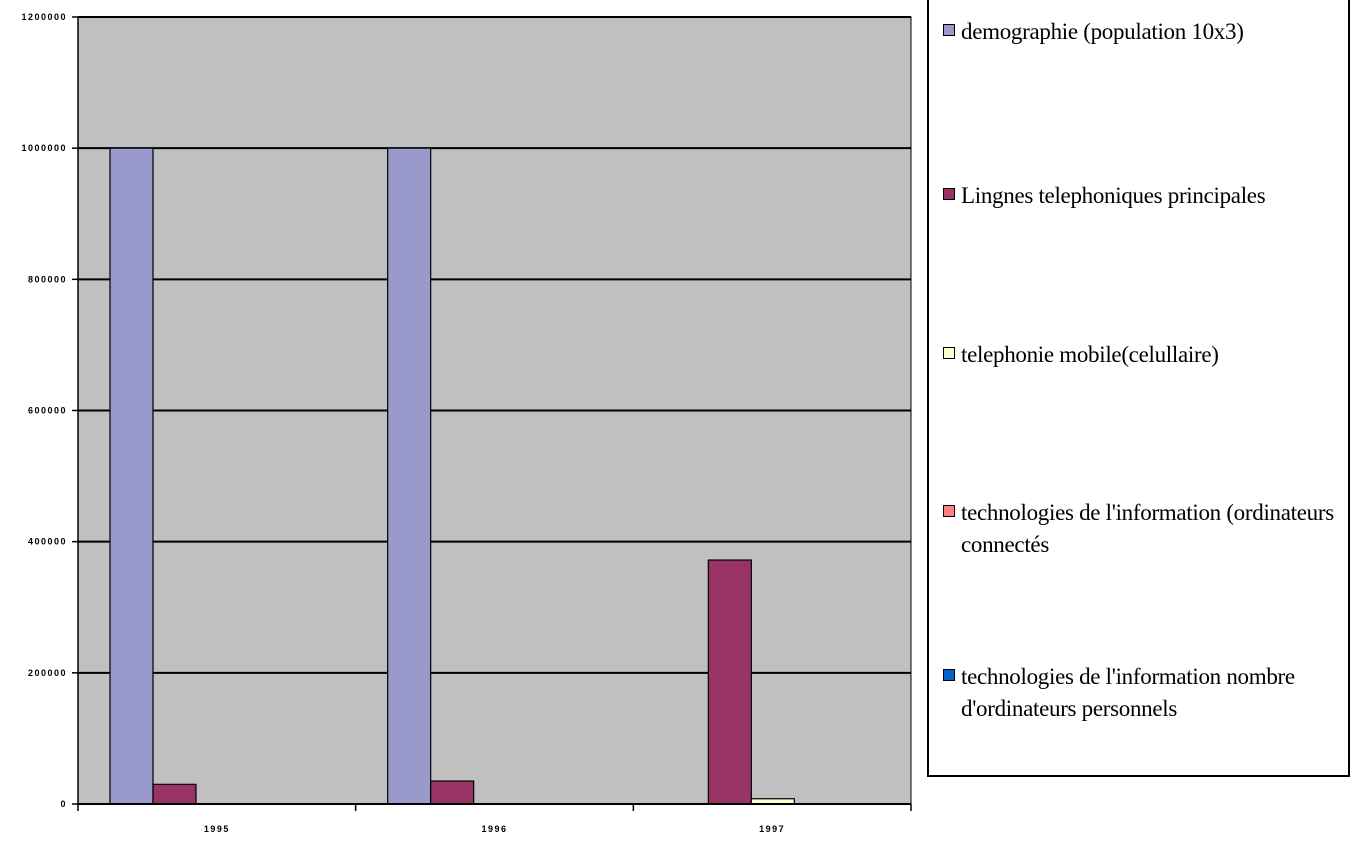  I want to click on legend-item-demographie: demographie (population 10x3), so click(1143, 32).